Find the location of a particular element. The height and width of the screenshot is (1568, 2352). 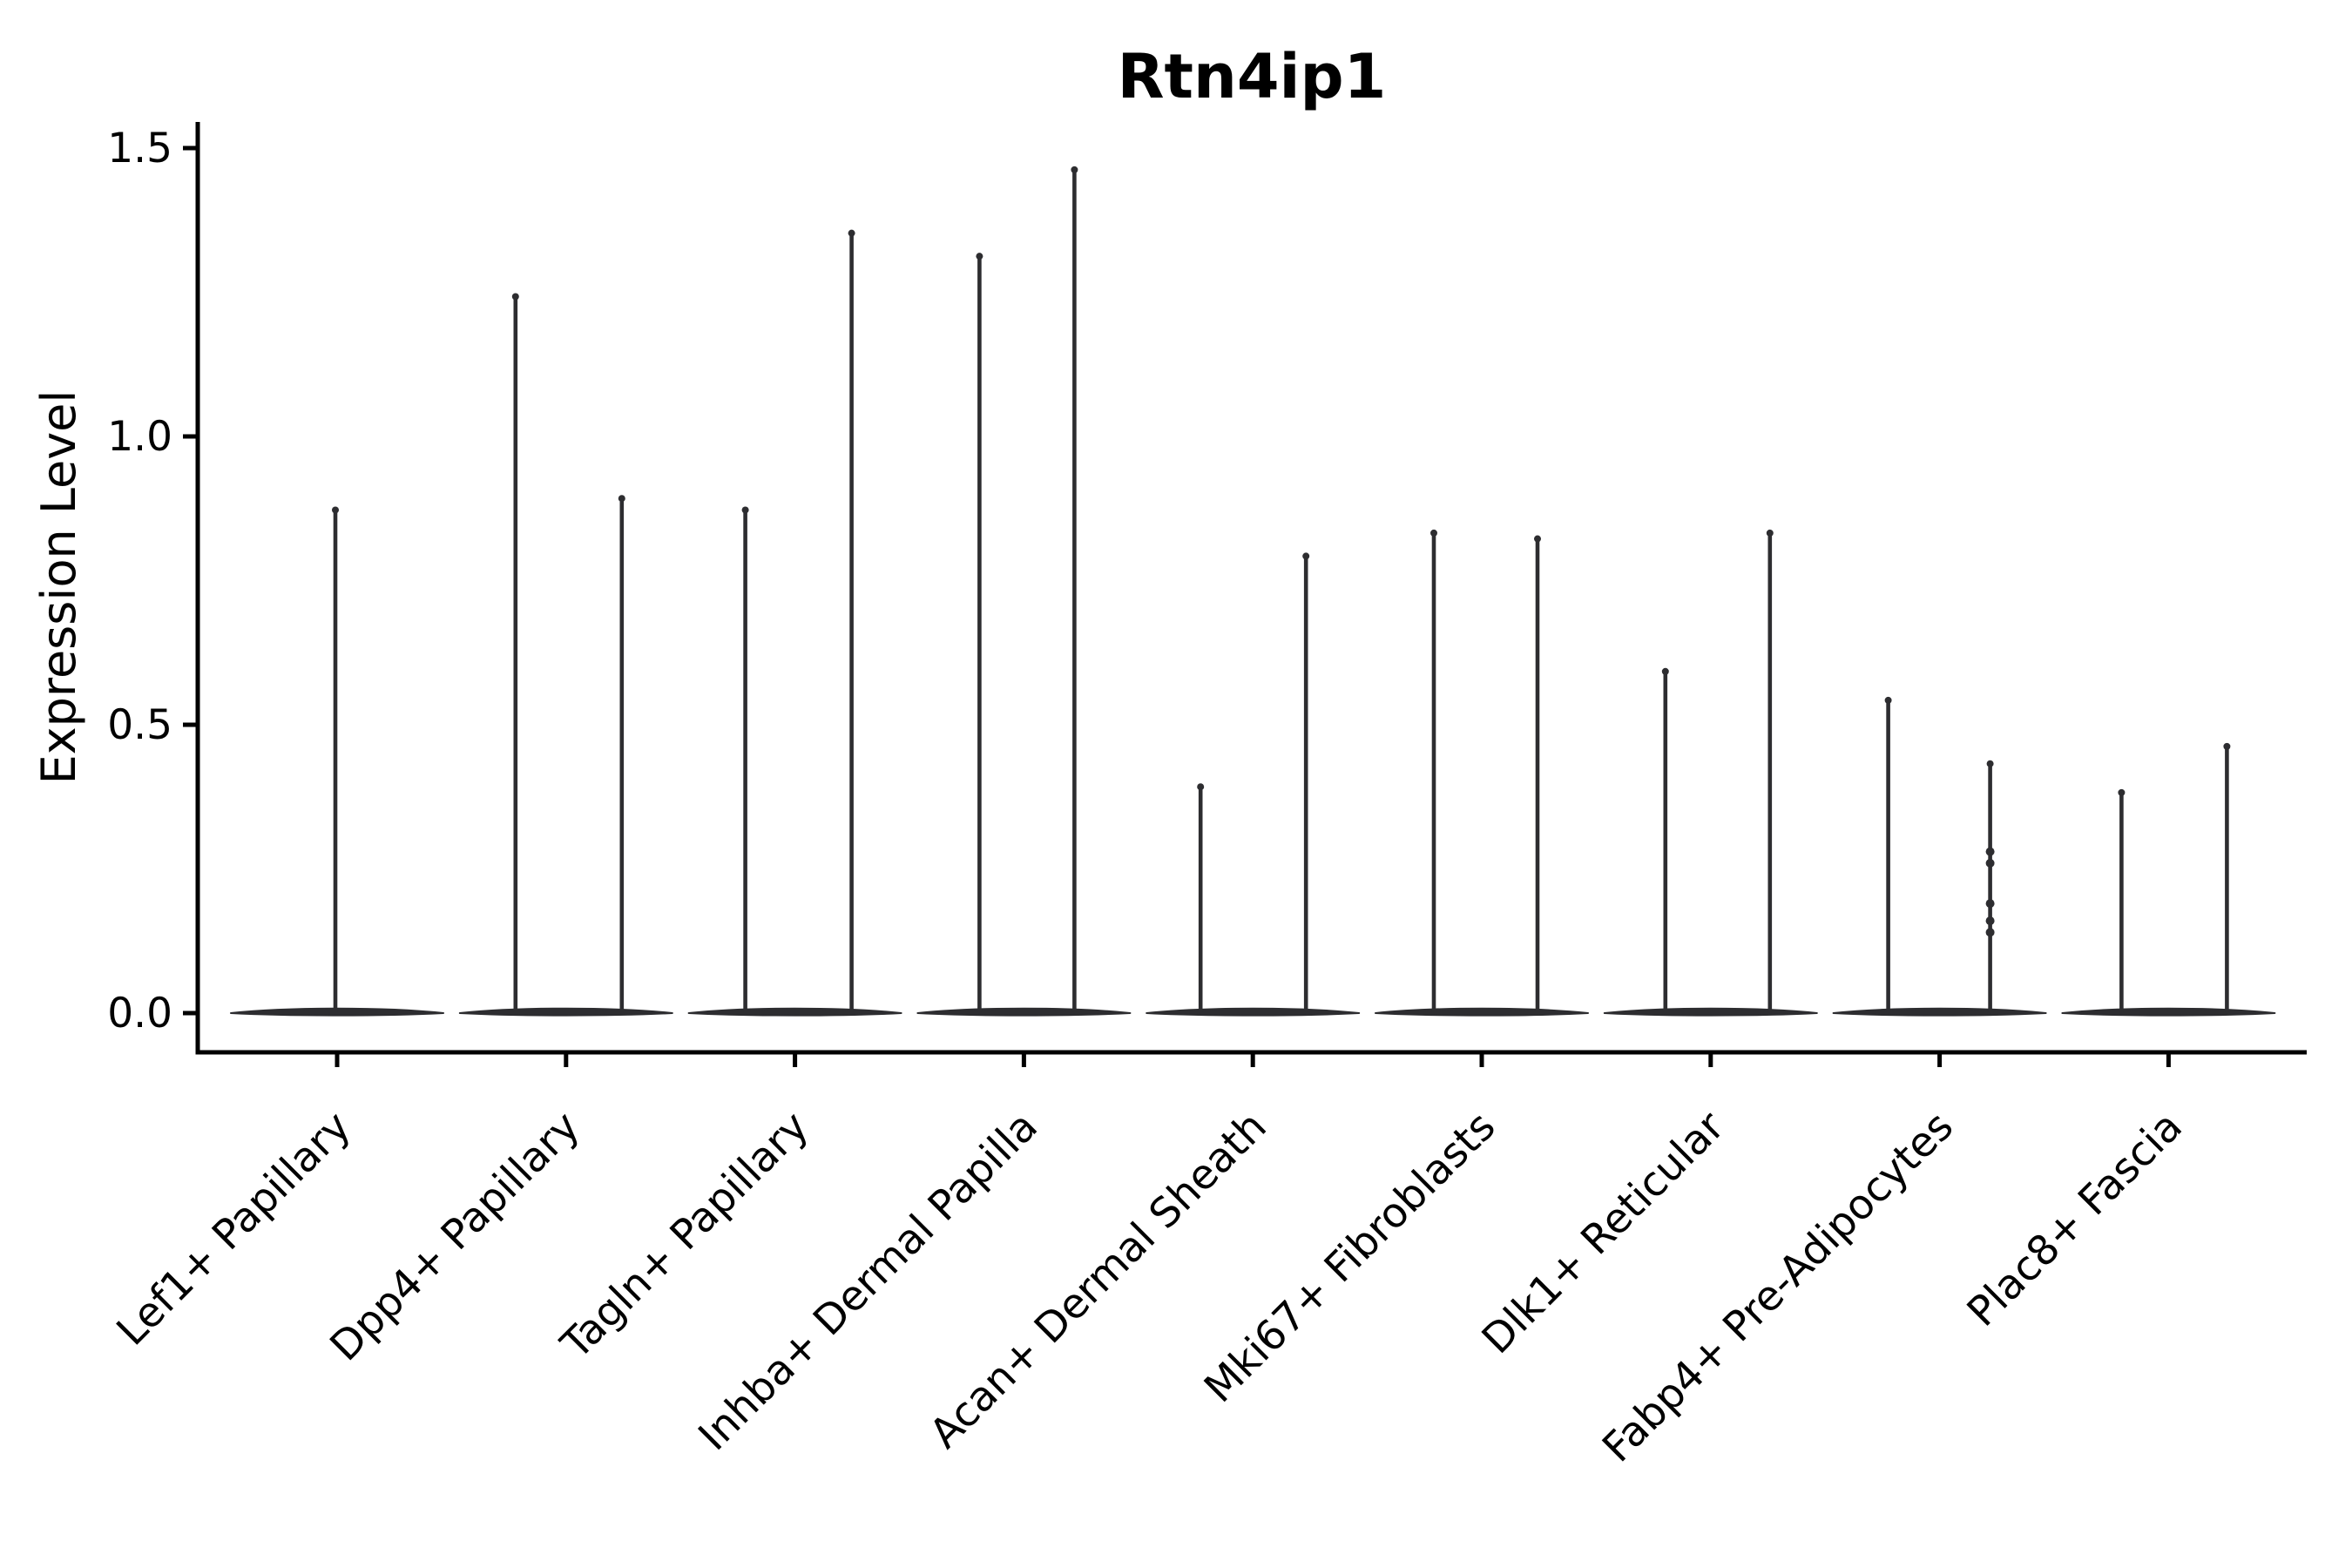

y-axis-label: Expression Level is located at coordinates (58, 587).